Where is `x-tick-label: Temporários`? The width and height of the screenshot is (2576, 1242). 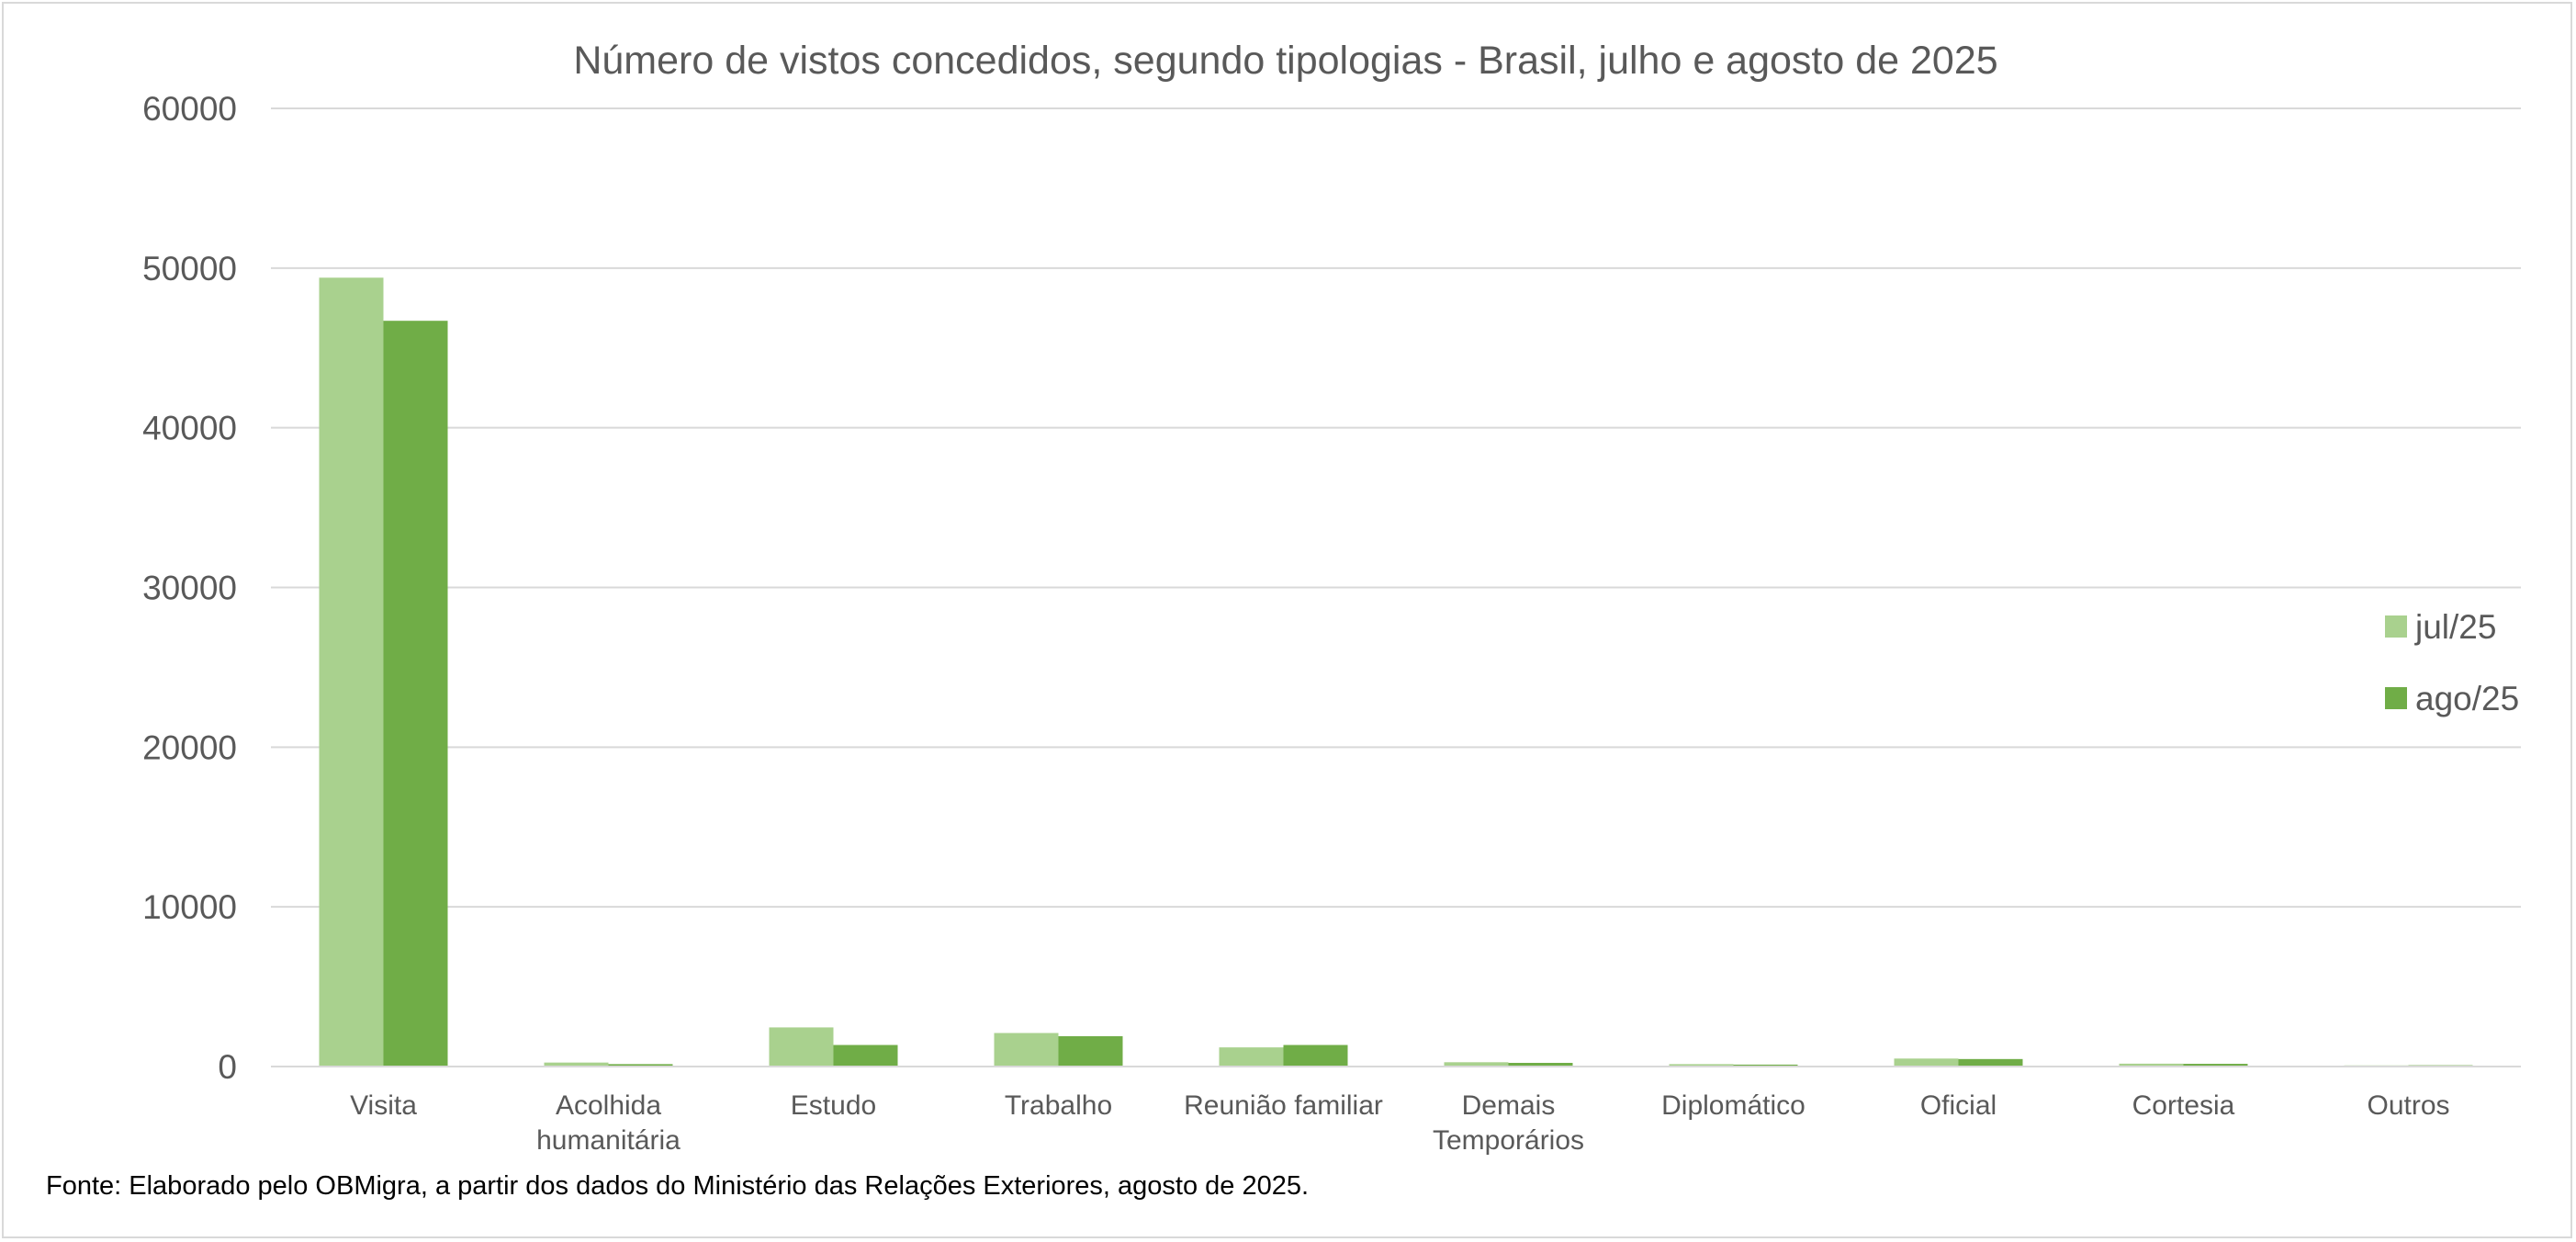
x-tick-label: Temporários is located at coordinates (1508, 1140).